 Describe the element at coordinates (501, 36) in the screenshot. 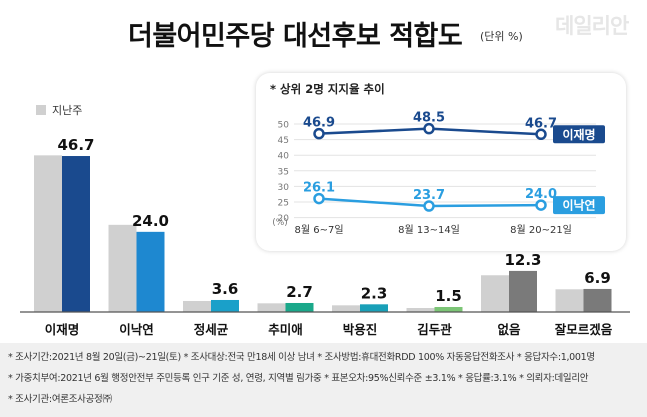

I see `unit-label: (단위 %)` at that location.